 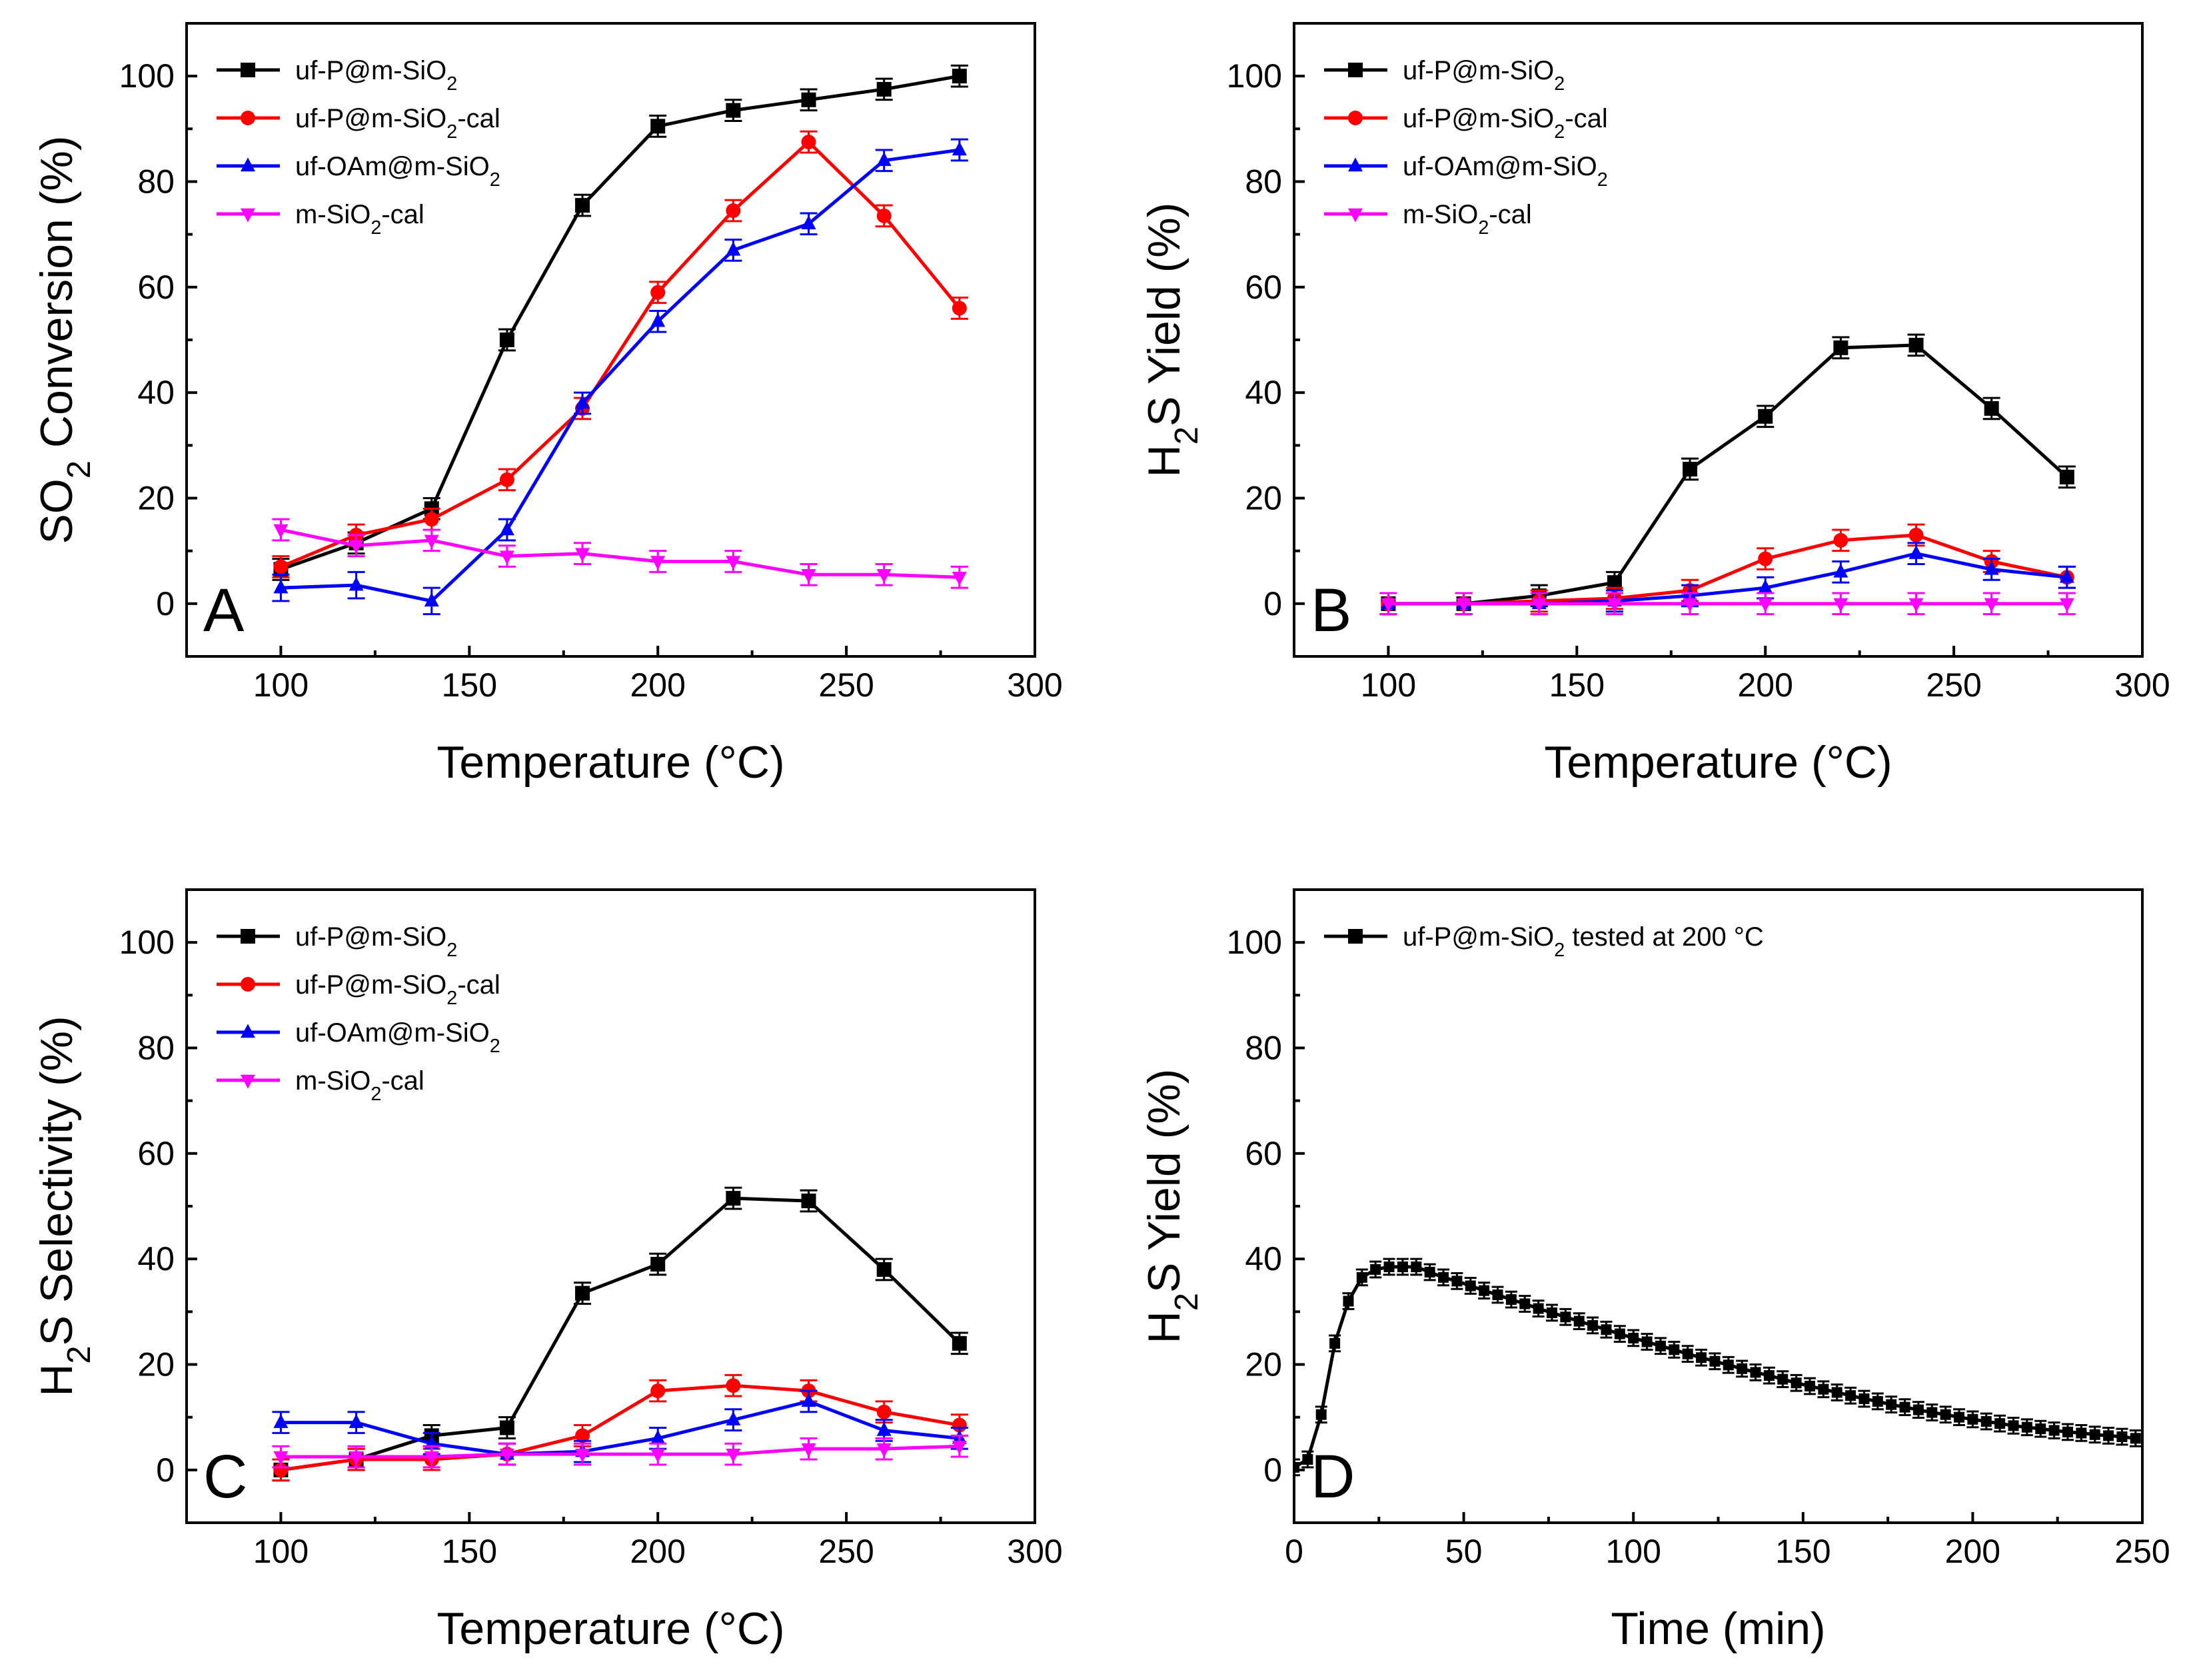 What do you see at coordinates (1584, 941) in the screenshot?
I see `legend-label: uf-P@m-SiO2 tested at 200 °C` at bounding box center [1584, 941].